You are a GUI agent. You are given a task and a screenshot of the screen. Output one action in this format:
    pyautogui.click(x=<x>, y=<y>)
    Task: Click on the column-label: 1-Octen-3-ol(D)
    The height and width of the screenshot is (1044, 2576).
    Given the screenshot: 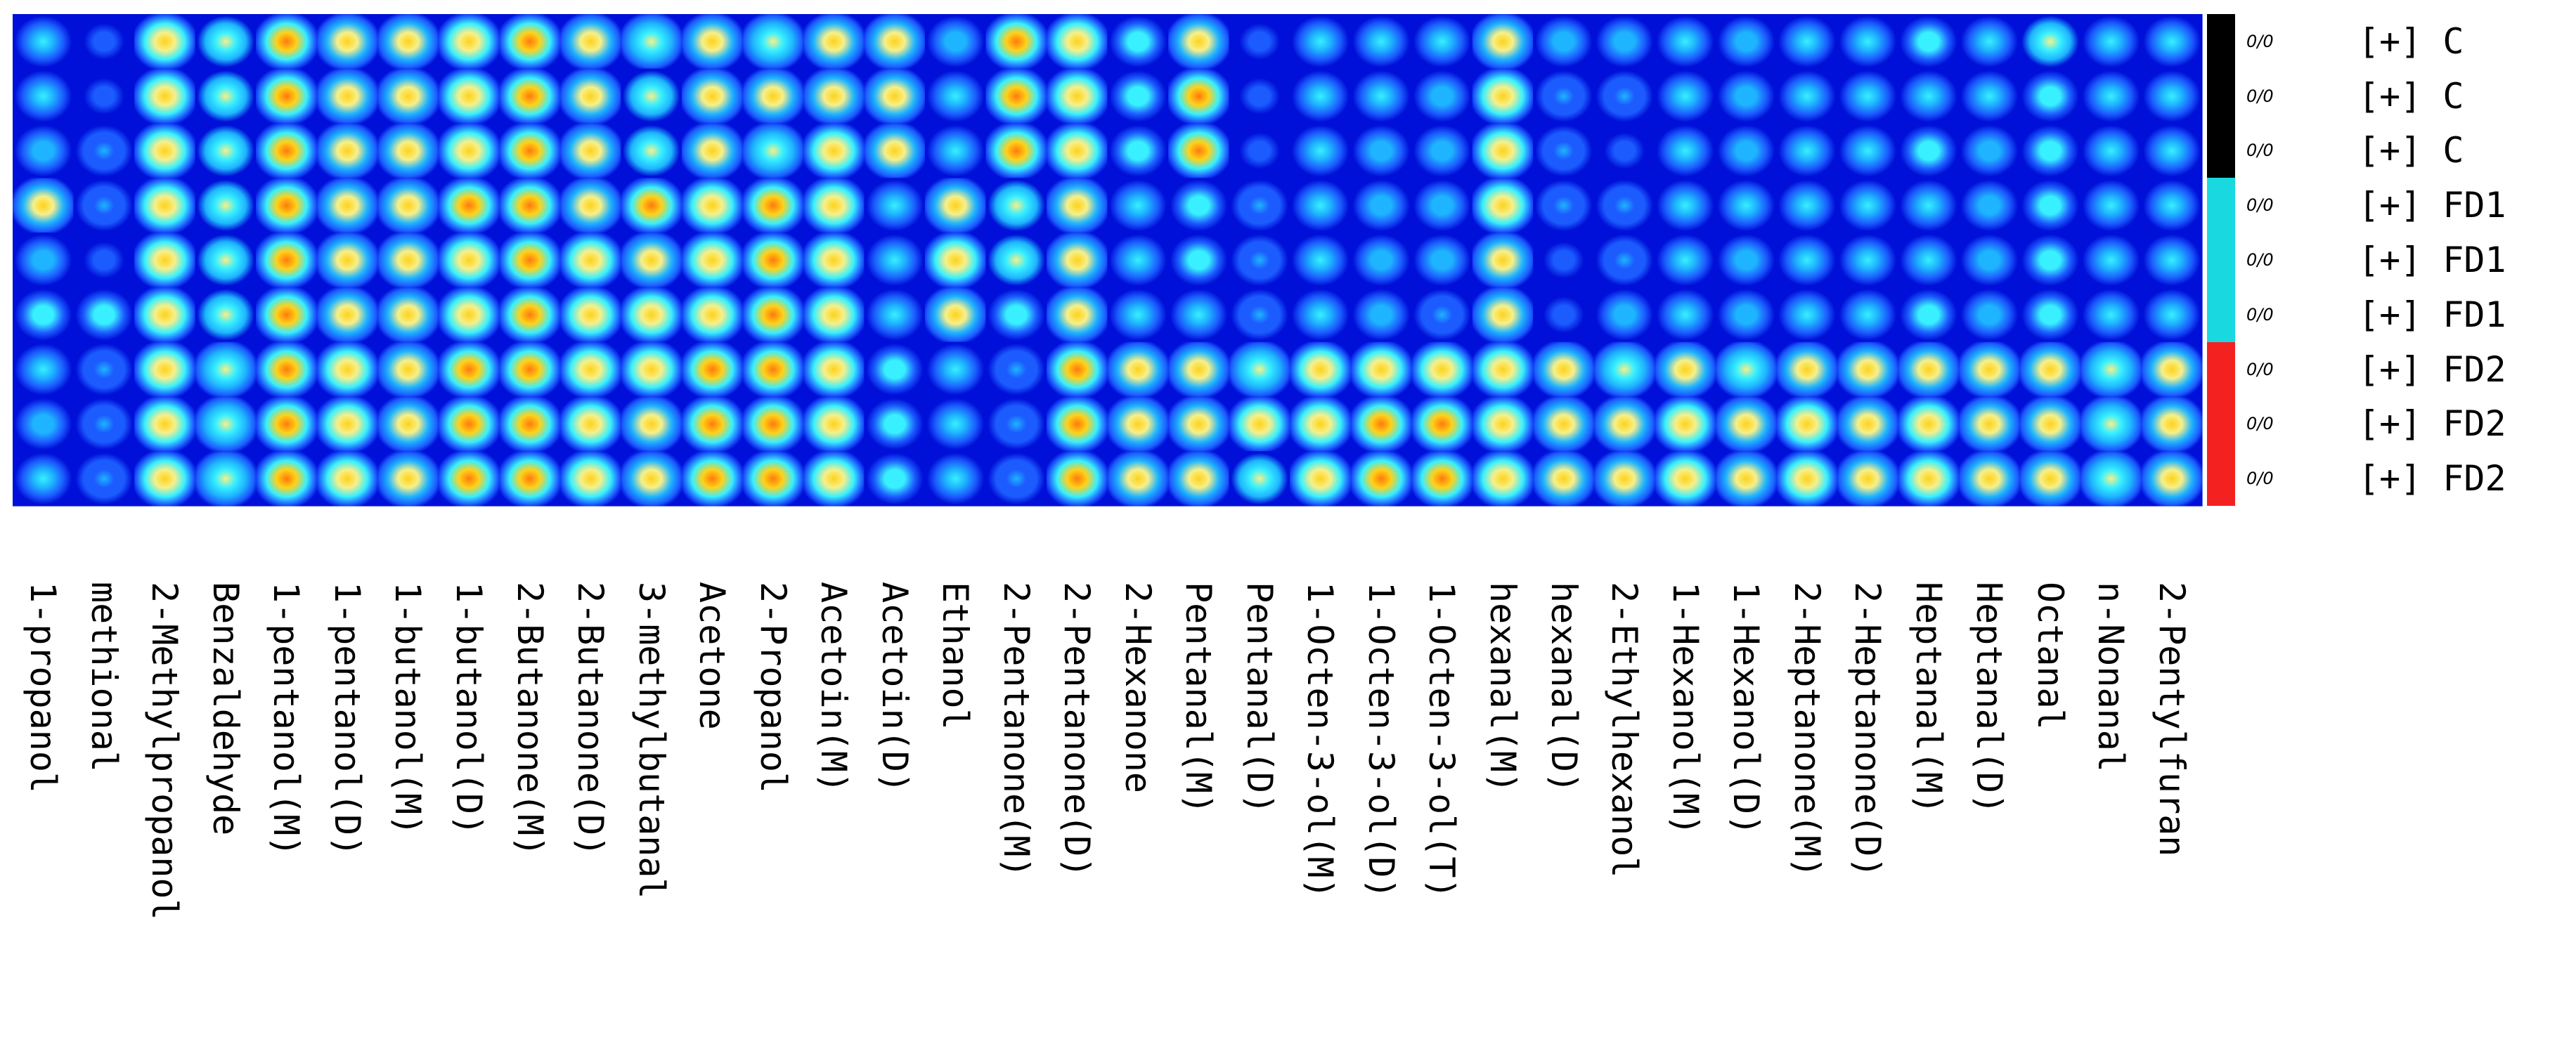 What is the action you would take?
    pyautogui.click(x=1381, y=807)
    